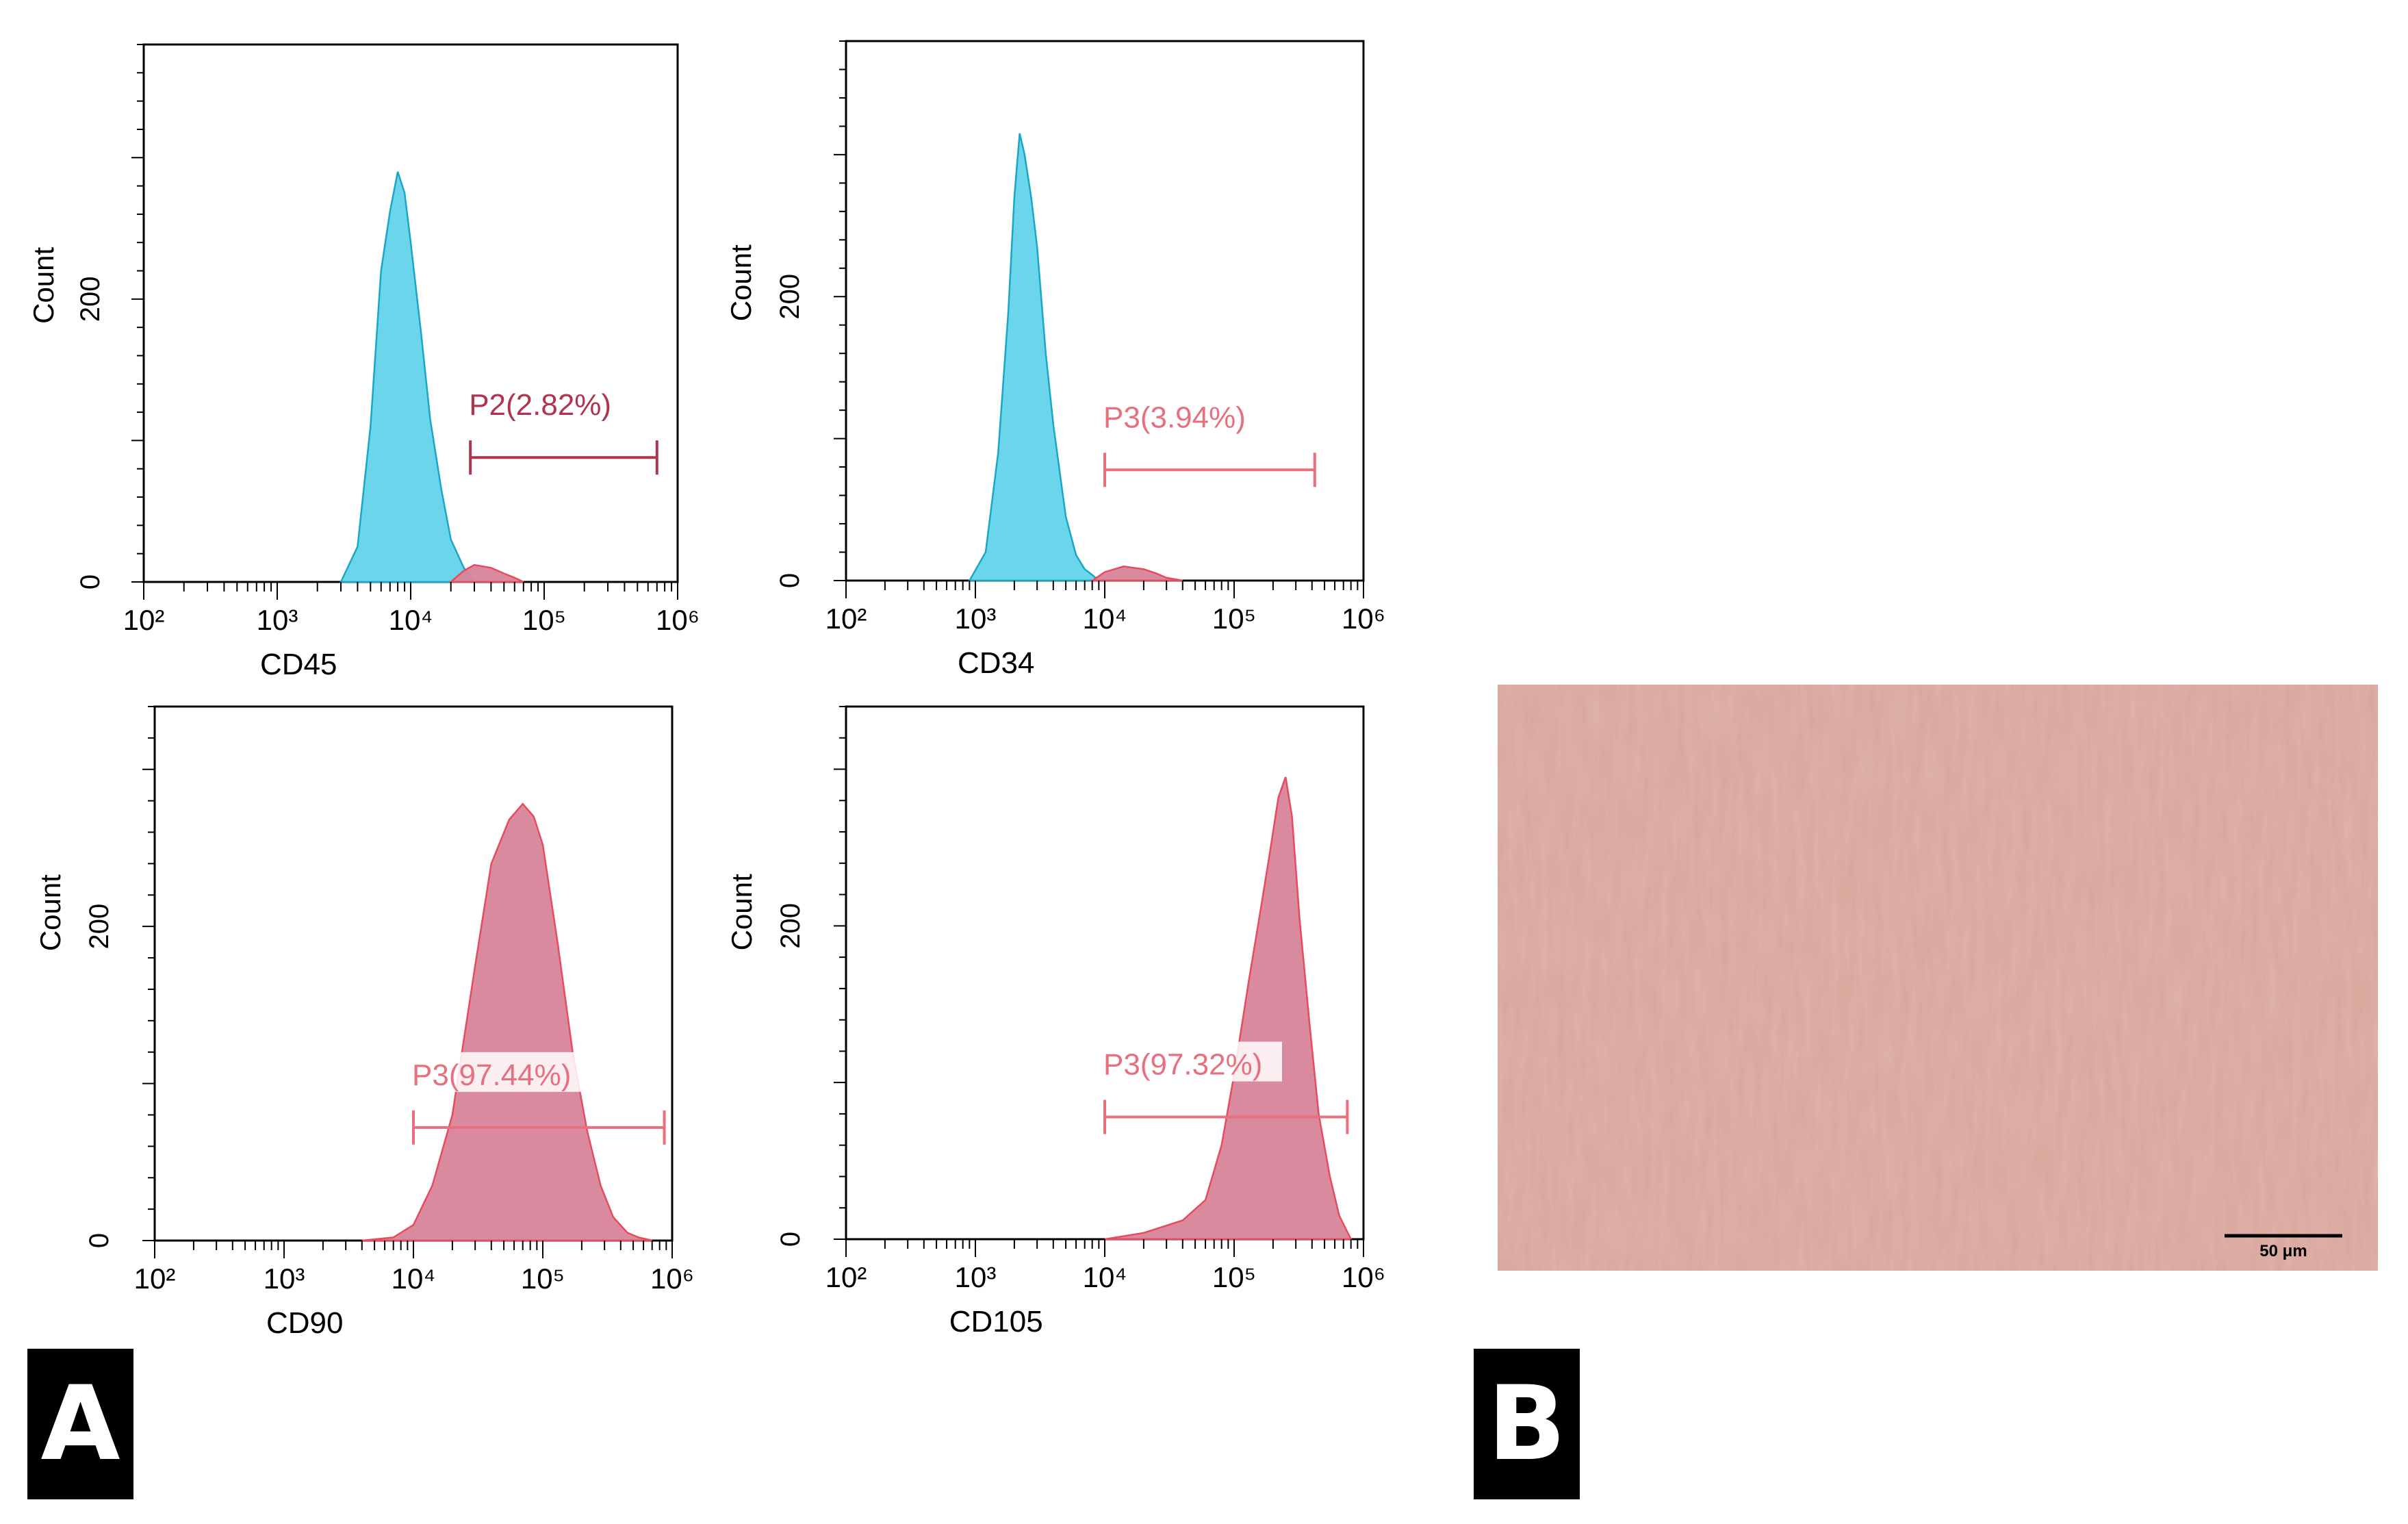 Image resolution: width=2408 pixels, height=1524 pixels. Describe the element at coordinates (80, 1424) in the screenshot. I see `panel-label-a: A` at that location.